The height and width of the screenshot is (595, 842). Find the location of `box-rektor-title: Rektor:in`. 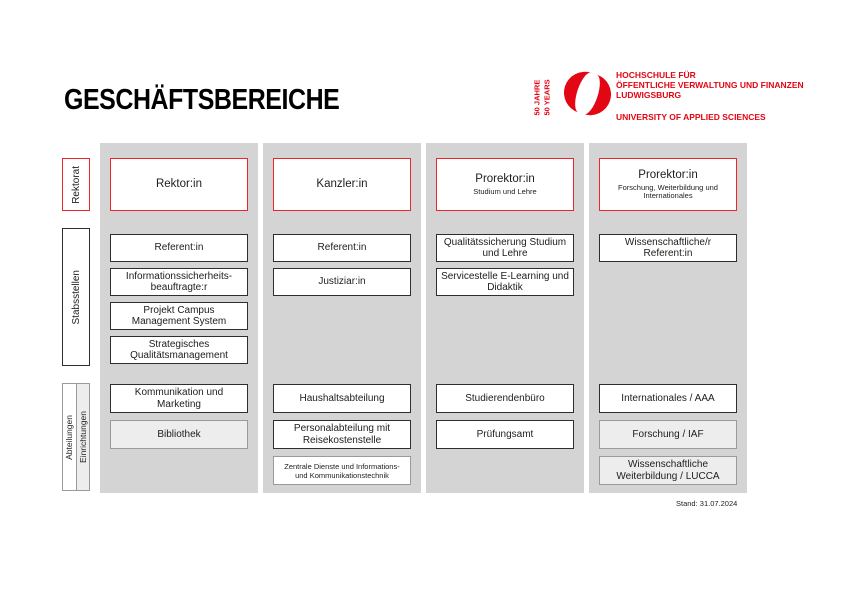

box-rektor-title: Rektor:in is located at coordinates (179, 184).